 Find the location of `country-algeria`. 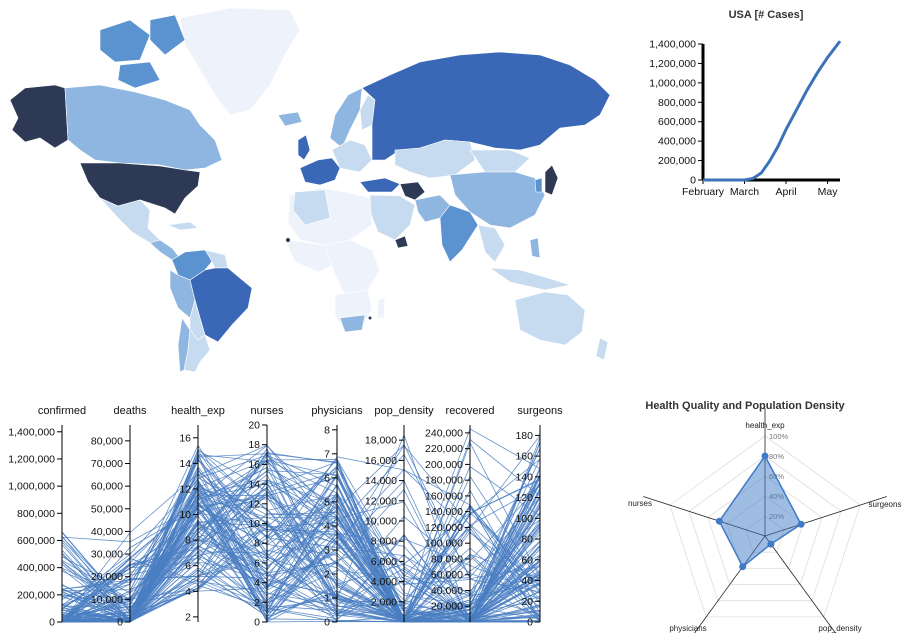

country-algeria is located at coordinates (311, 207).